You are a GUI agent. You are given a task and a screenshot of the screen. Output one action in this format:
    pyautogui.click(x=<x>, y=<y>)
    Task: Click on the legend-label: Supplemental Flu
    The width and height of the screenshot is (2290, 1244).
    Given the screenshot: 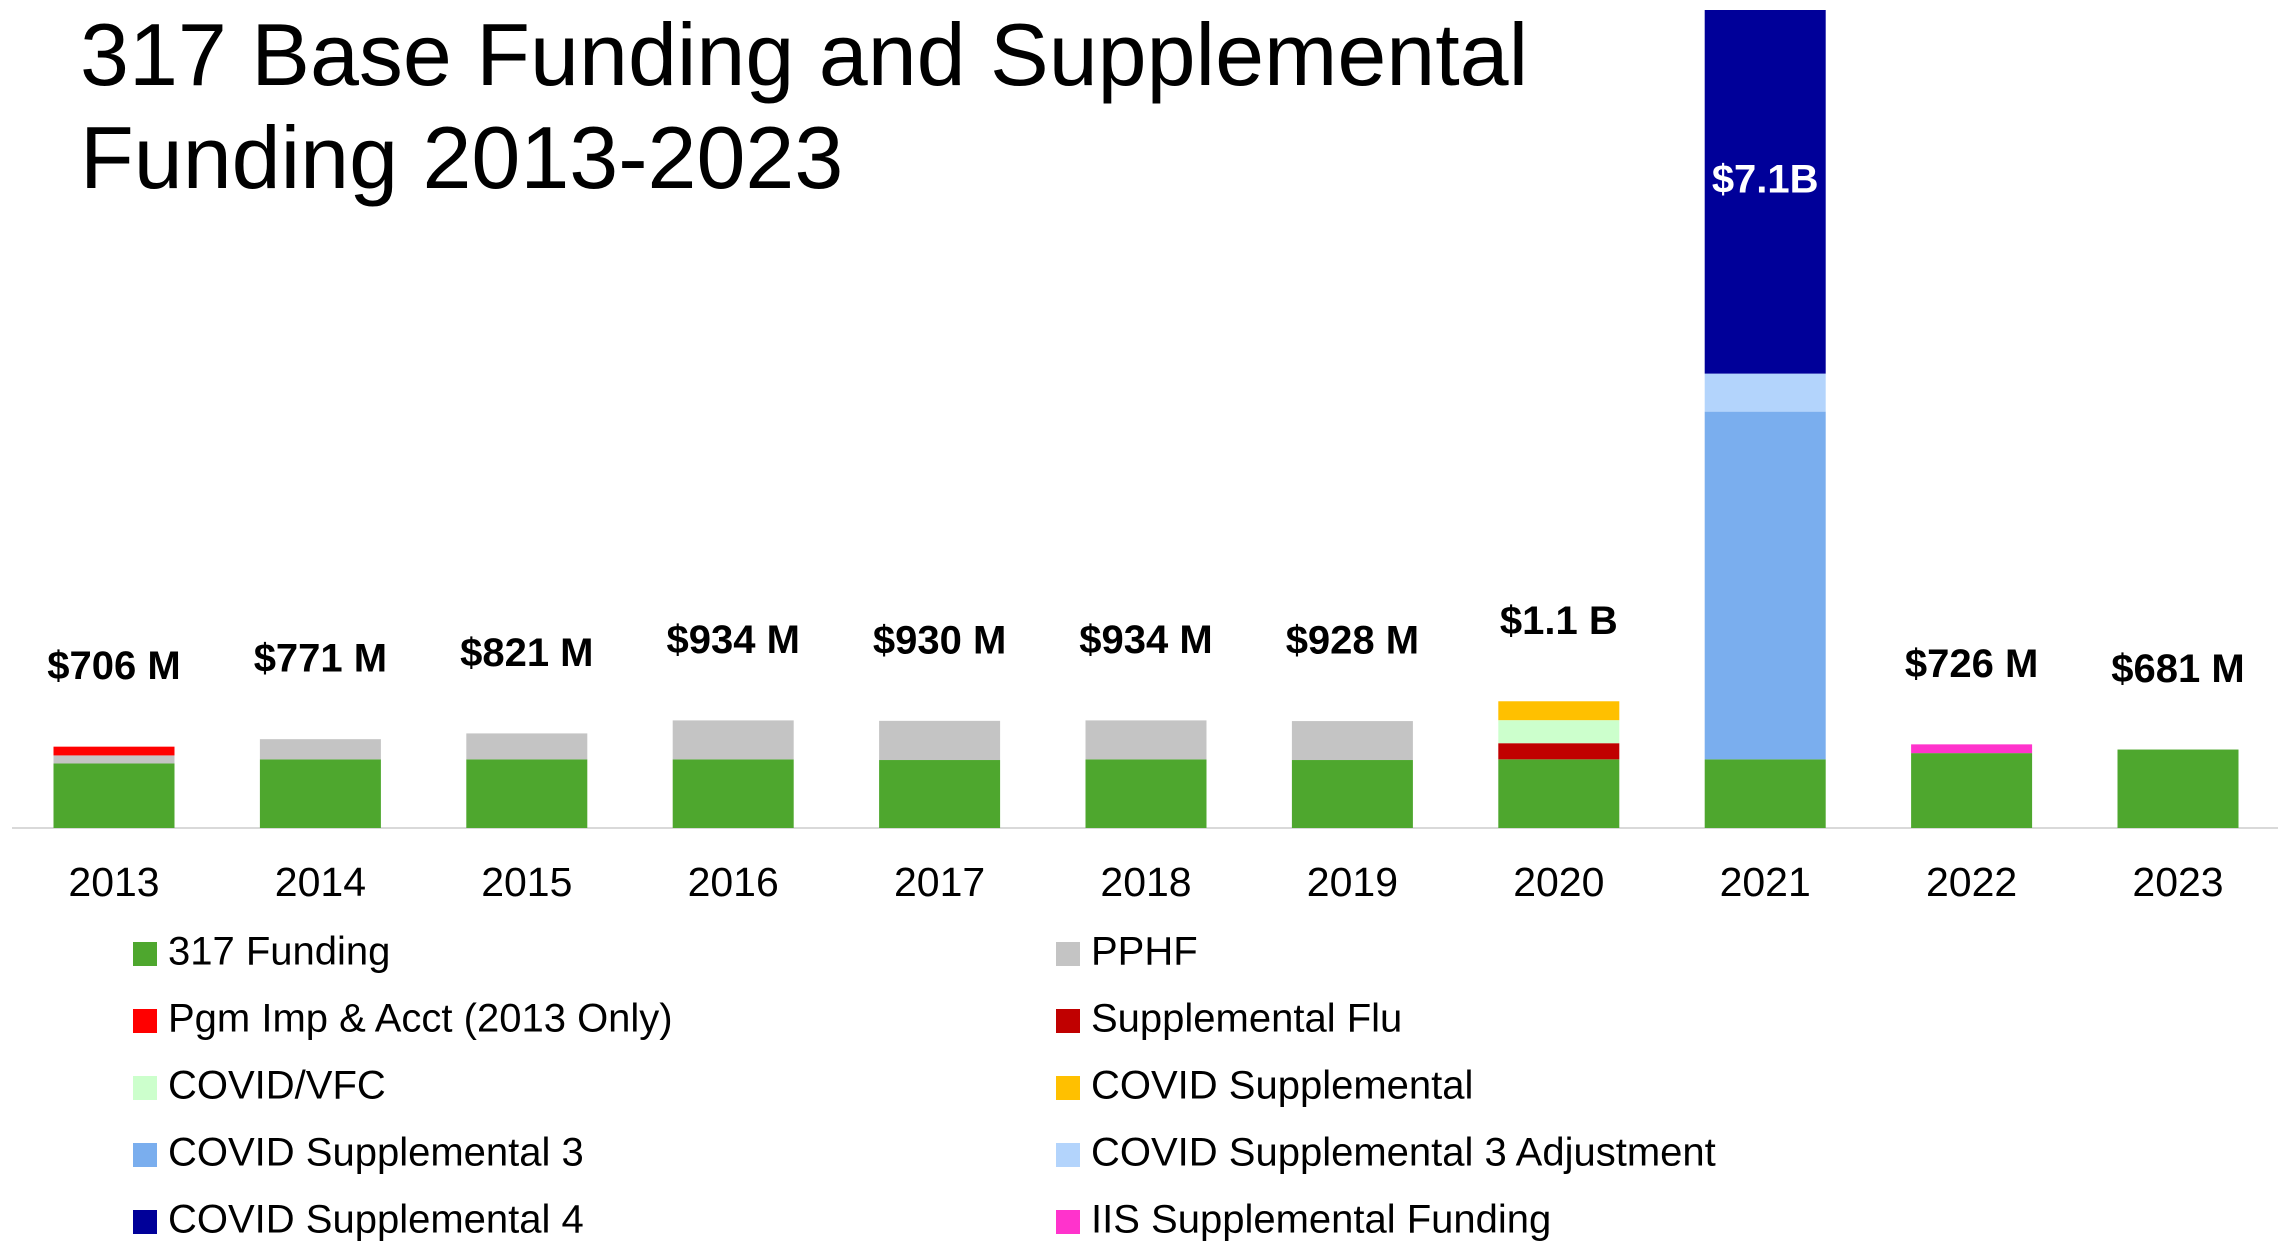 What is the action you would take?
    pyautogui.click(x=1246, y=1019)
    